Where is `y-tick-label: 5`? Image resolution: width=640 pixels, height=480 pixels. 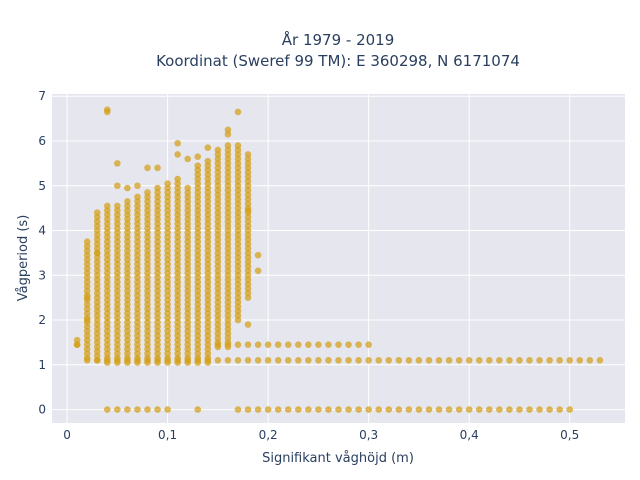
y-tick-label: 5 is located at coordinates (42, 186).